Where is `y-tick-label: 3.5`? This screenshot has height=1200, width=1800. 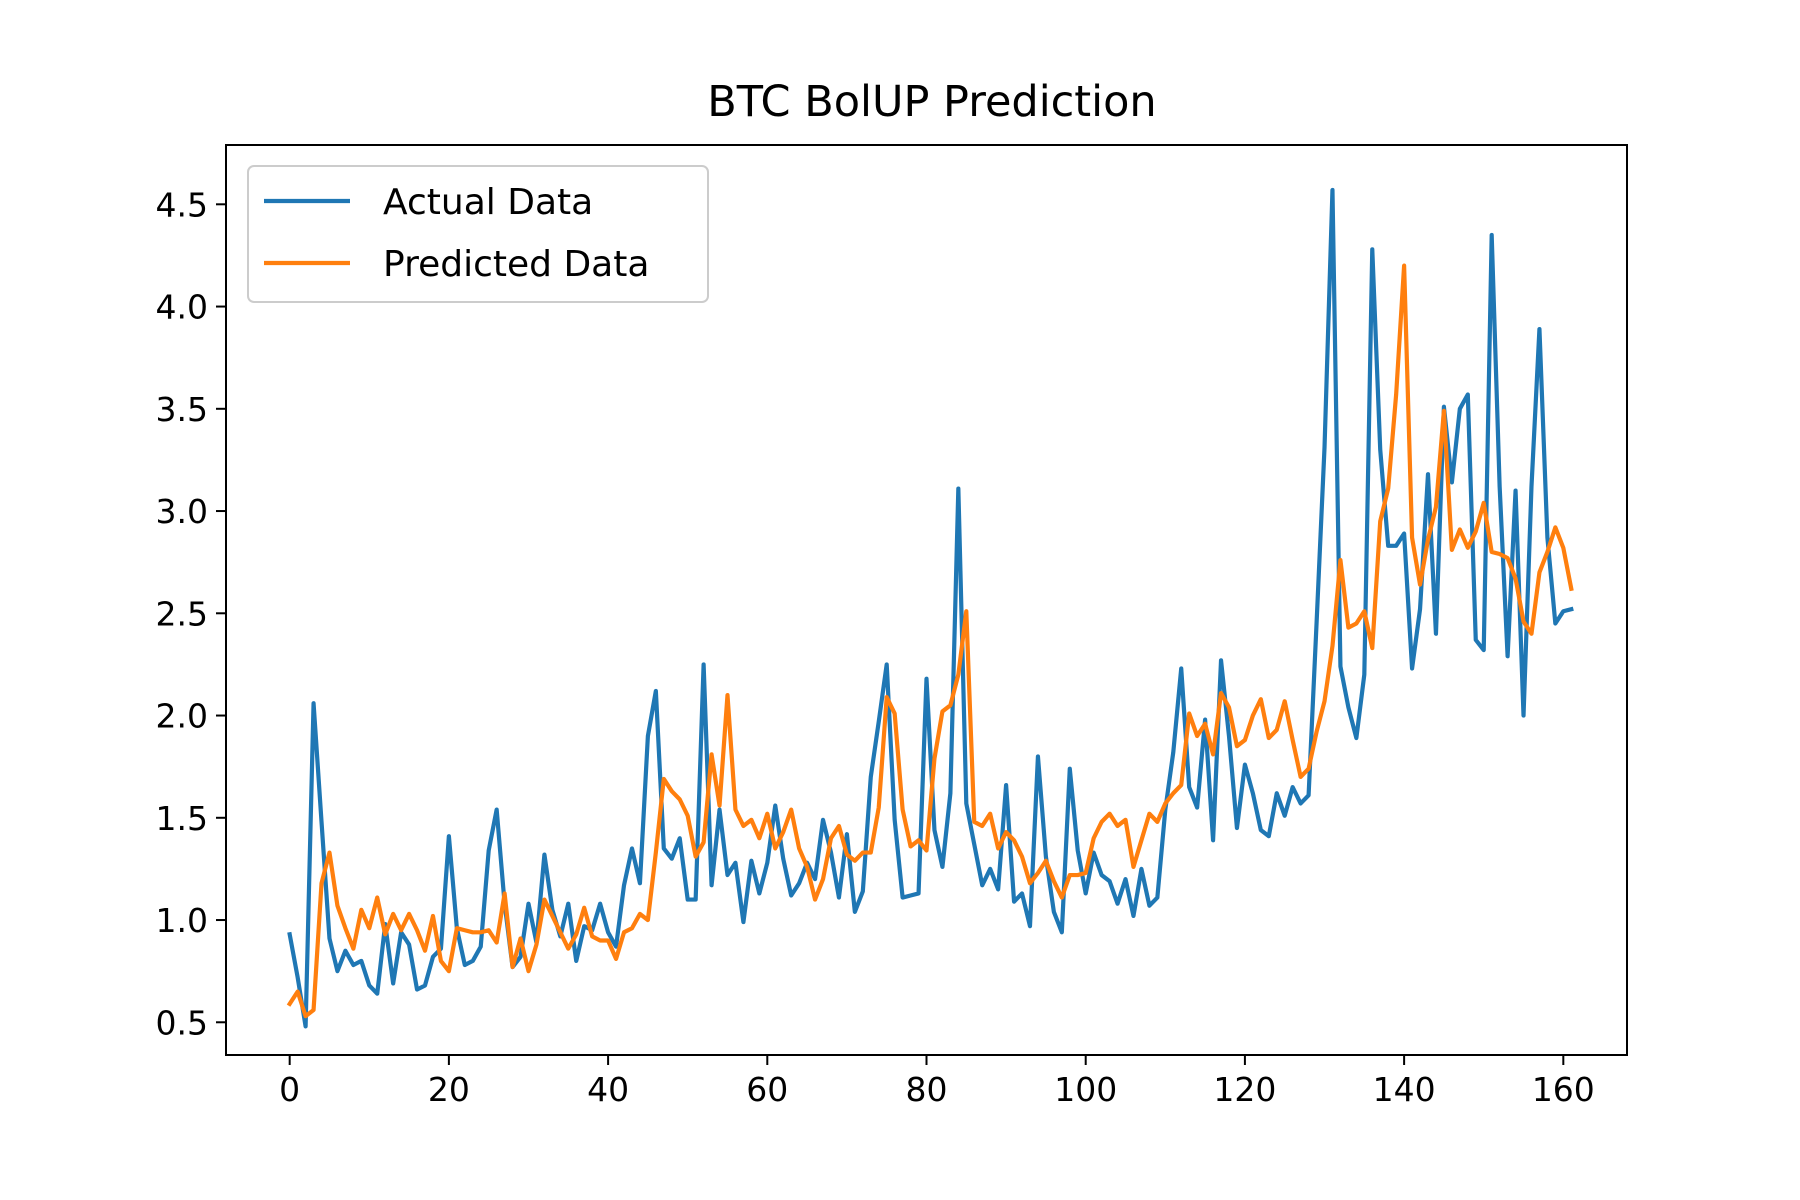 y-tick-label: 3.5 is located at coordinates (182, 409).